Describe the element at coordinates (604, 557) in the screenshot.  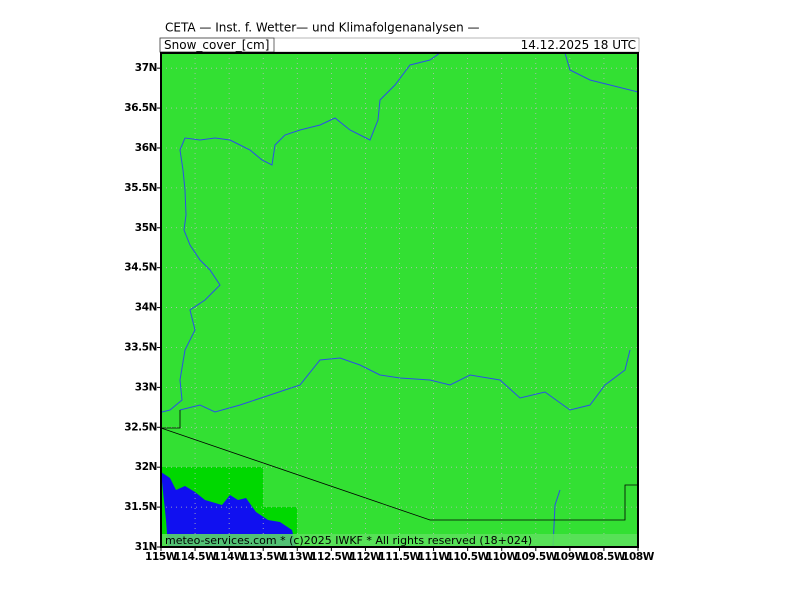
I see `lon-tick-label: 108.5W` at that location.